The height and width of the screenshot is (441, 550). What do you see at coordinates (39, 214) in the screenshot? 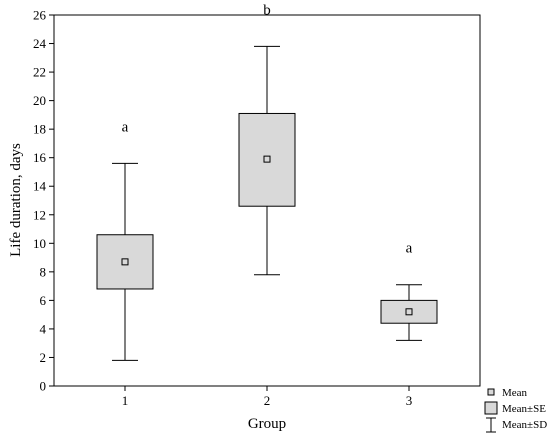
I see `y-tick-label: 12` at bounding box center [39, 214].